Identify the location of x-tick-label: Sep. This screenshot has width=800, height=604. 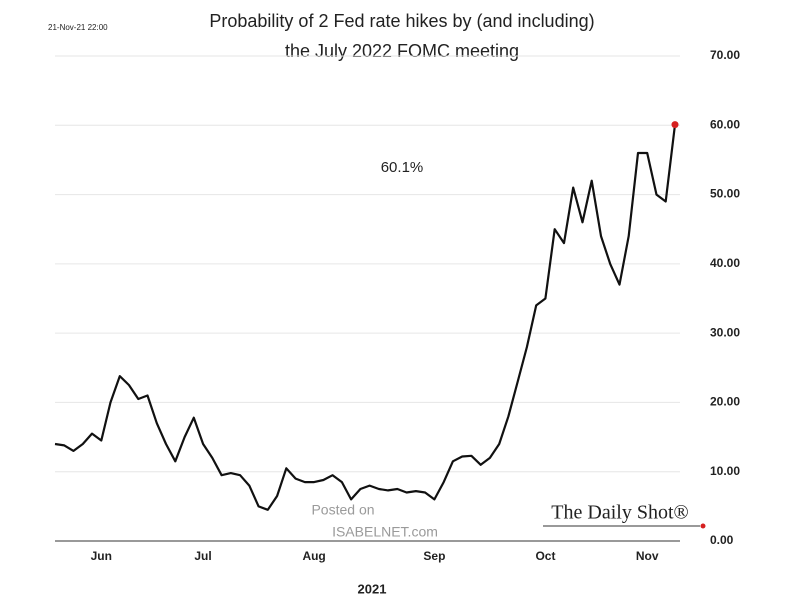
(434, 556).